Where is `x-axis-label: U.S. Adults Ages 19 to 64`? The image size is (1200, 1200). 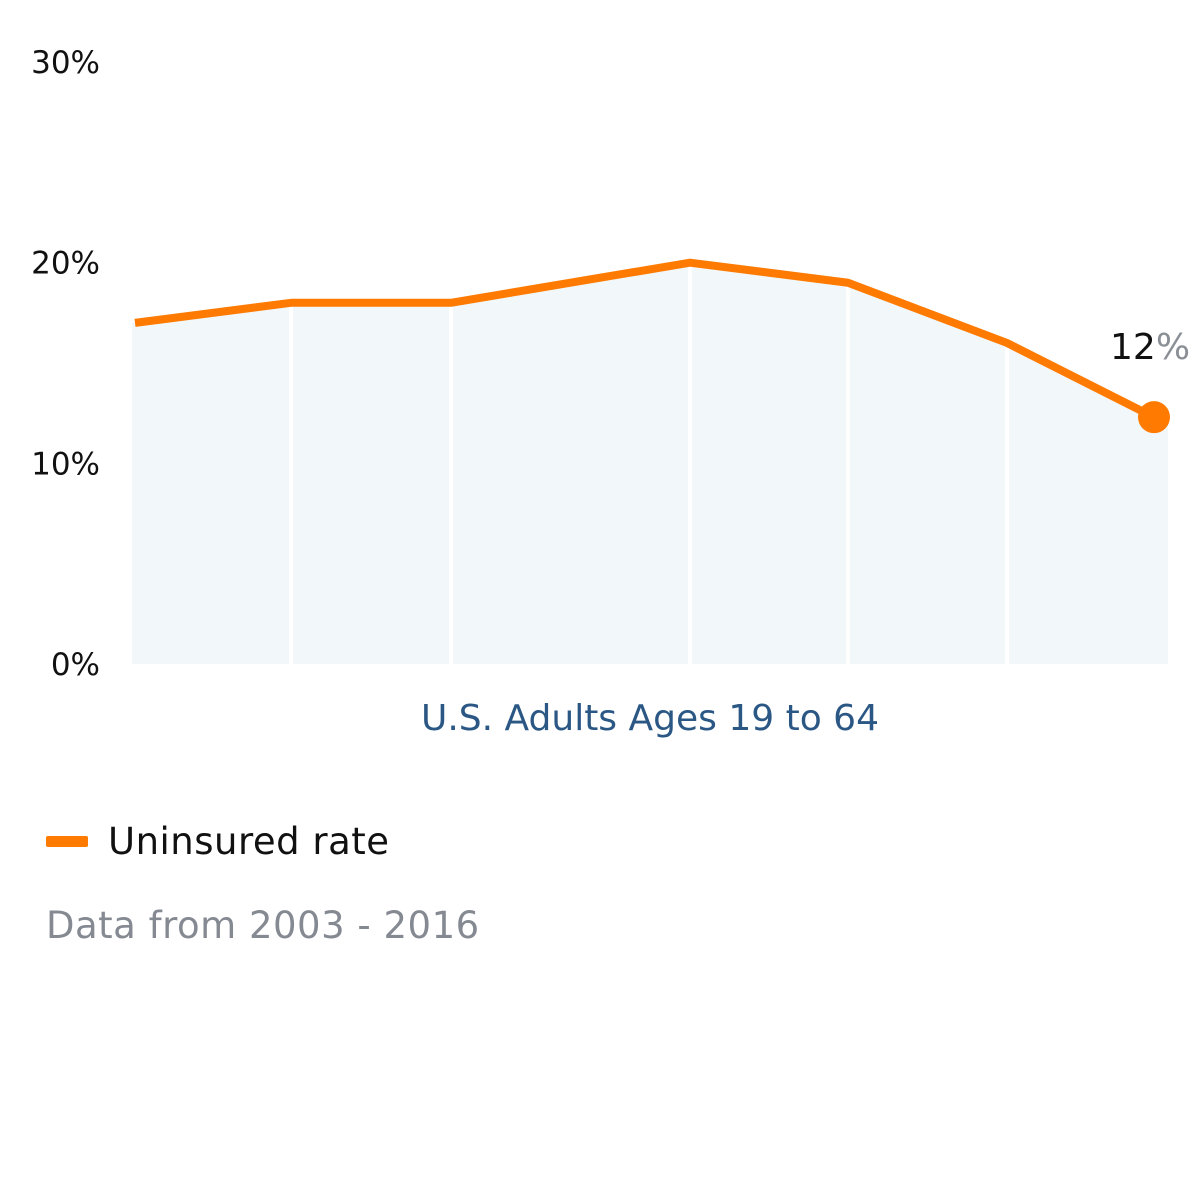 x-axis-label: U.S. Adults Ages 19 to 64 is located at coordinates (650, 718).